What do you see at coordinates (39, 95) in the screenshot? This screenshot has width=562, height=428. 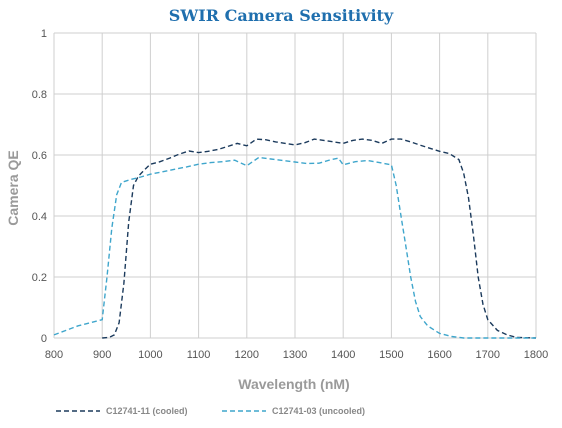 I see `y-tick-label: 0.8` at bounding box center [39, 95].